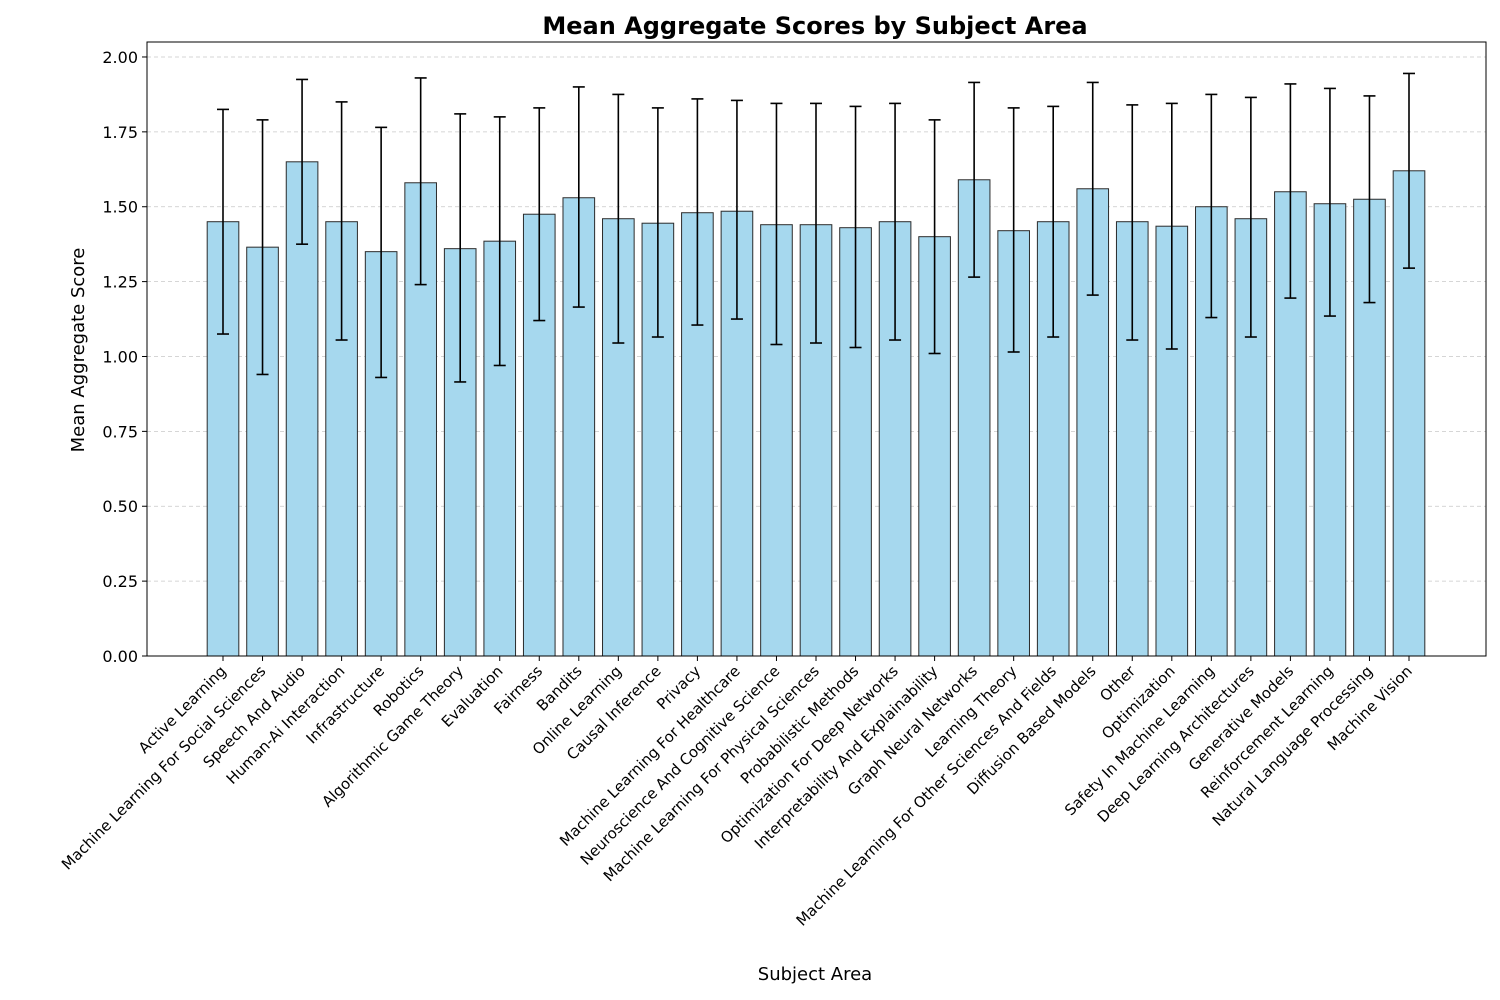 Image resolution: width=1500 pixels, height=1000 pixels. Describe the element at coordinates (120, 57) in the screenshot. I see `y-tick-label: 2.00` at that location.